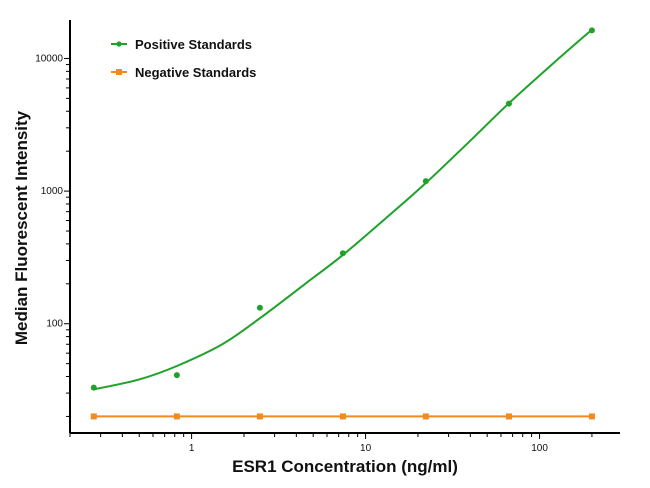  I want to click on legend-label-negative: Negative Standards, so click(195, 72).